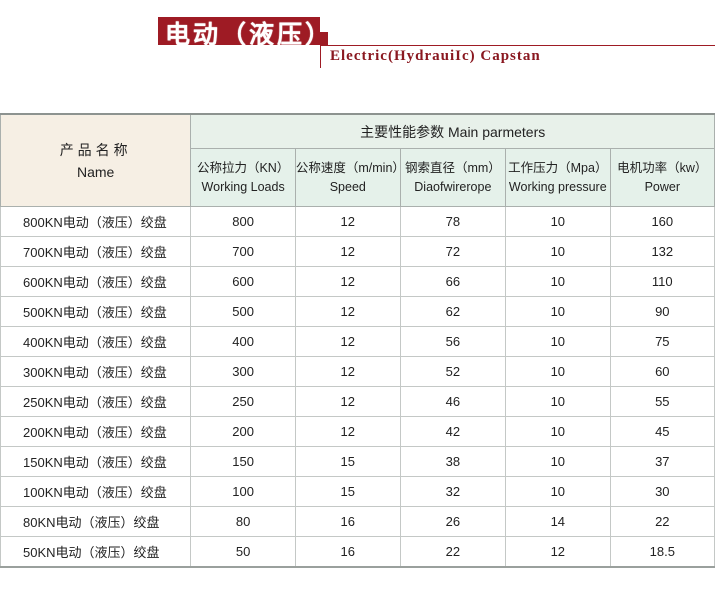 The image size is (715, 590). Describe the element at coordinates (662, 491) in the screenshot. I see `value-cell: 30` at that location.